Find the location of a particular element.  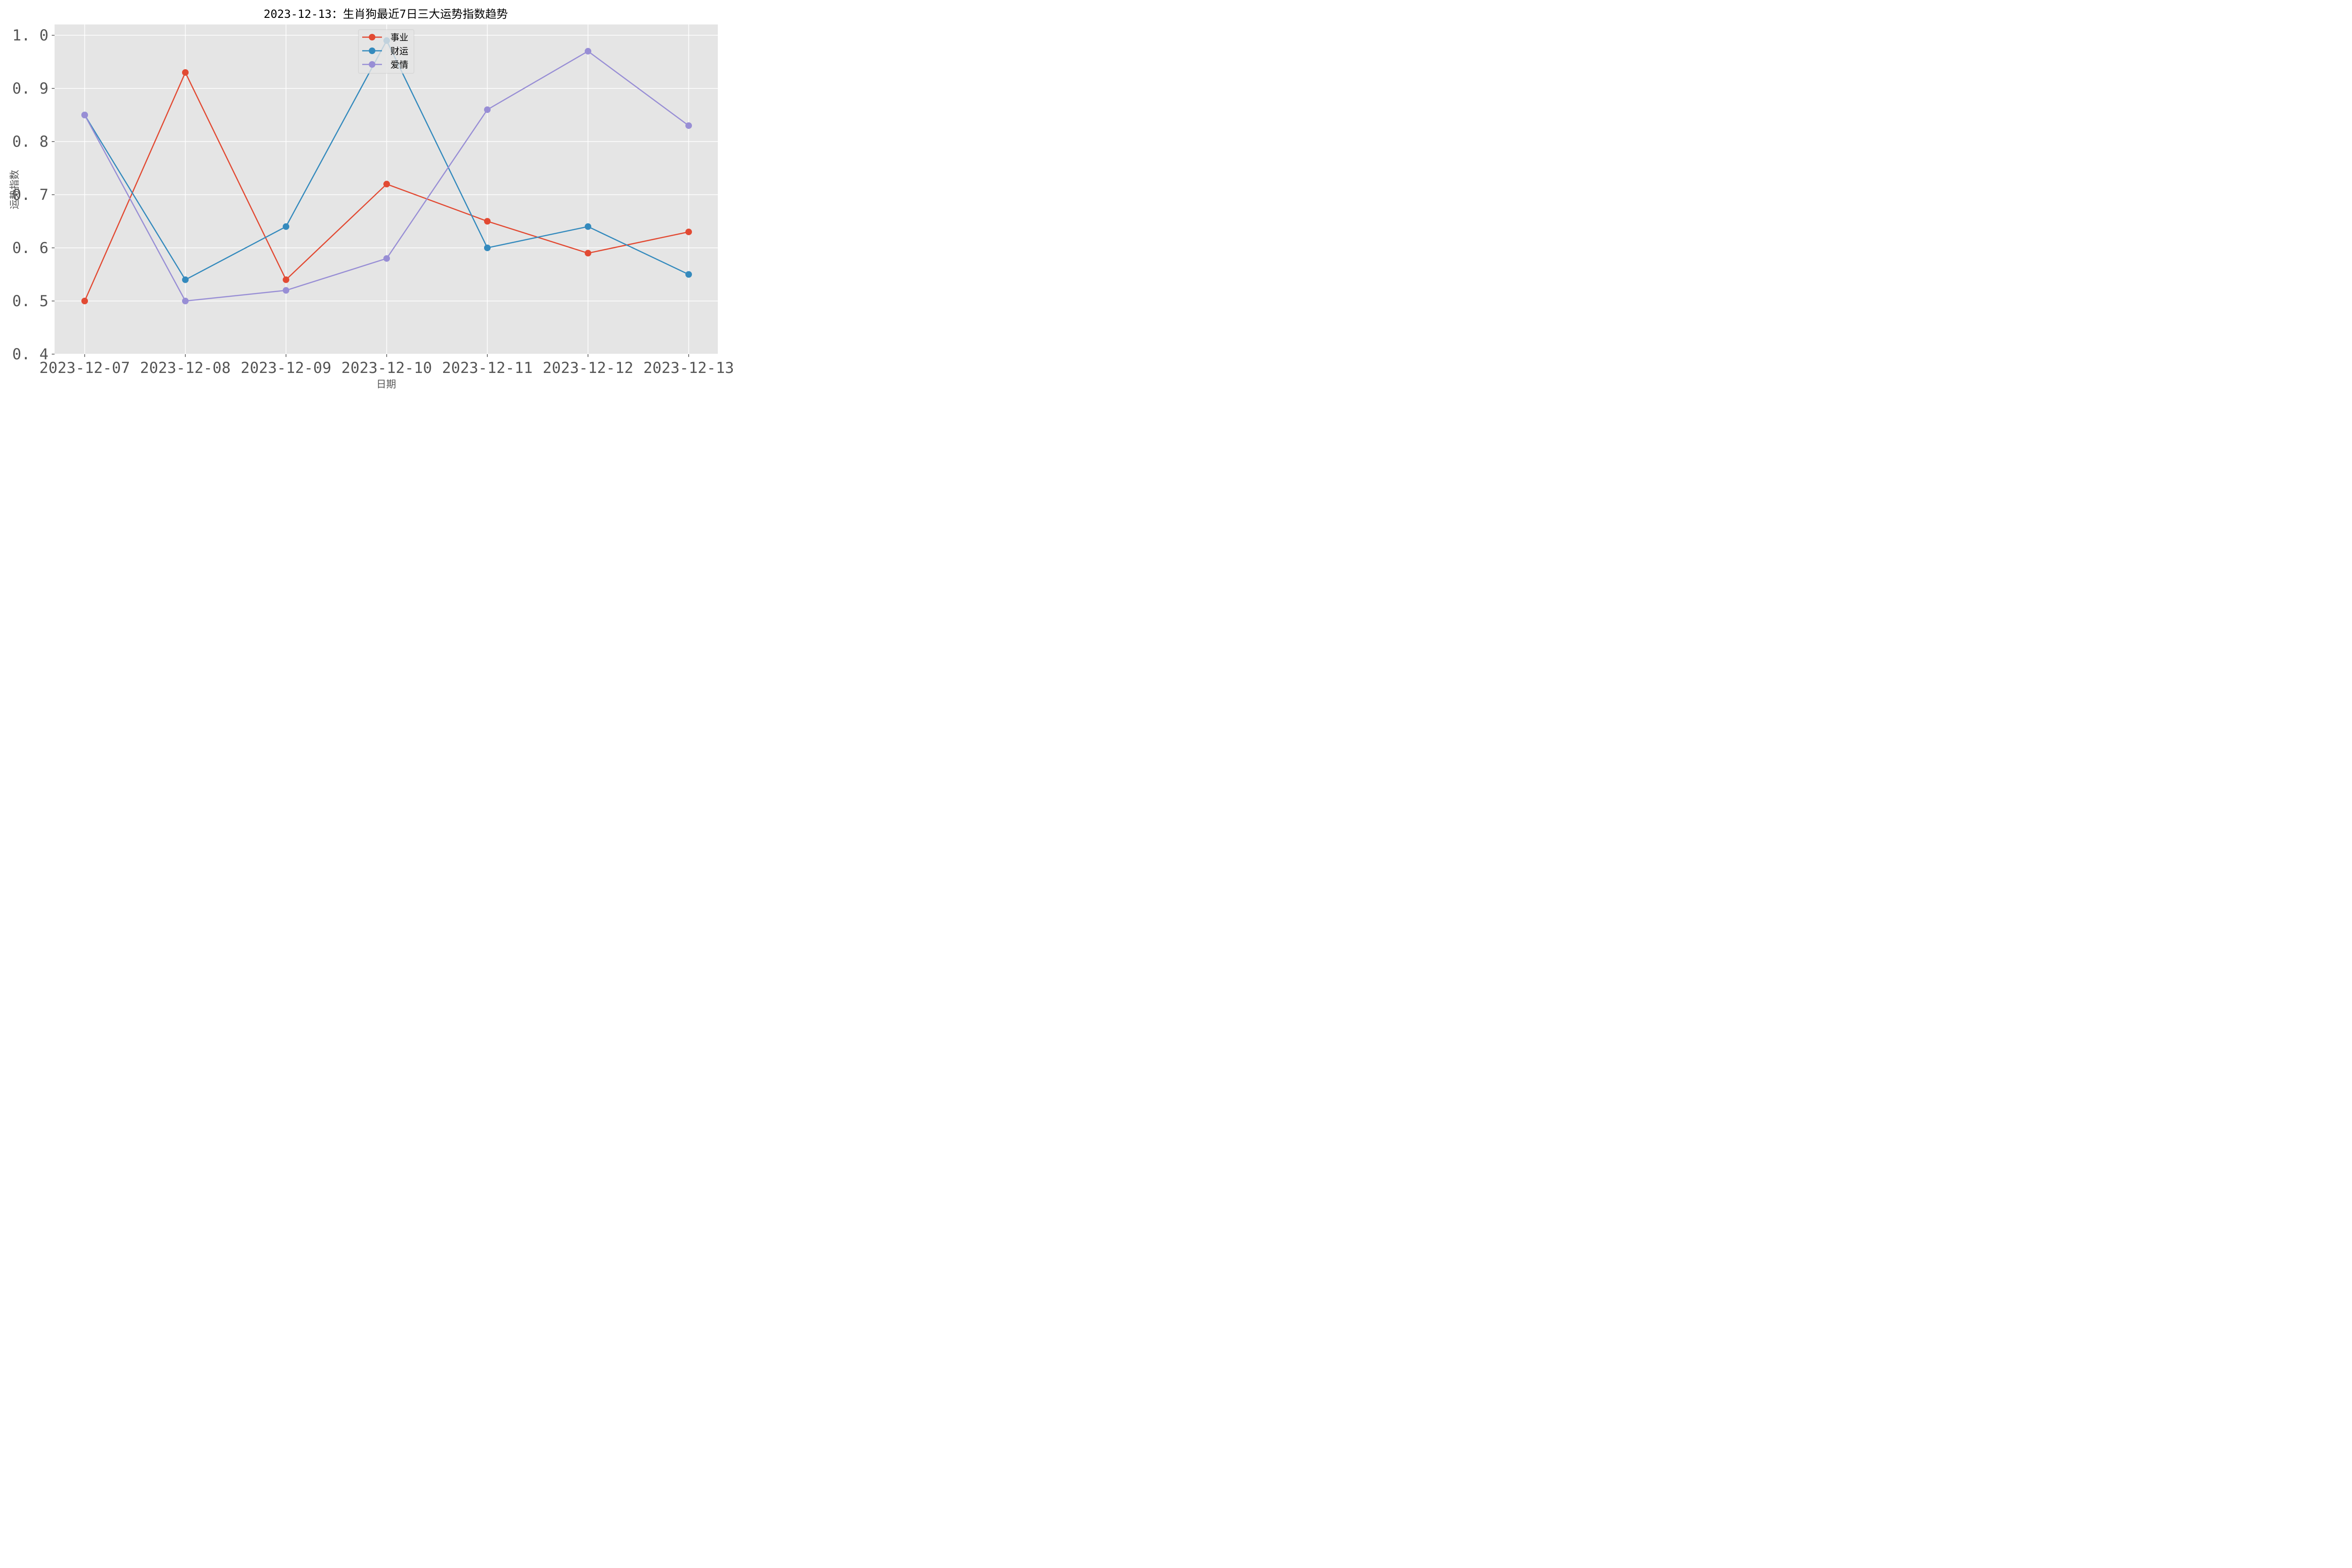

x-tick-label: 2023-12-08 is located at coordinates (185, 368).